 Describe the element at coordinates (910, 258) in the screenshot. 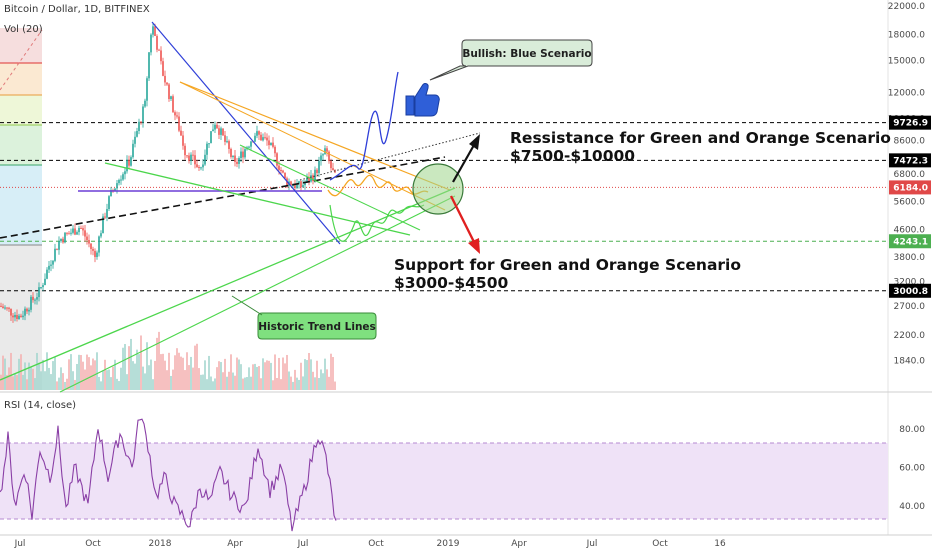

I see `price-tick-label: 3800.0` at that location.